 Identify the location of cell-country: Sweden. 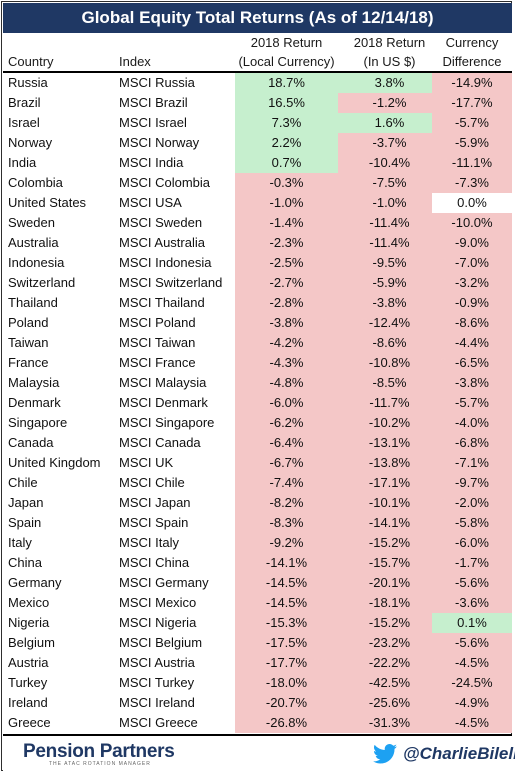
(31, 222).